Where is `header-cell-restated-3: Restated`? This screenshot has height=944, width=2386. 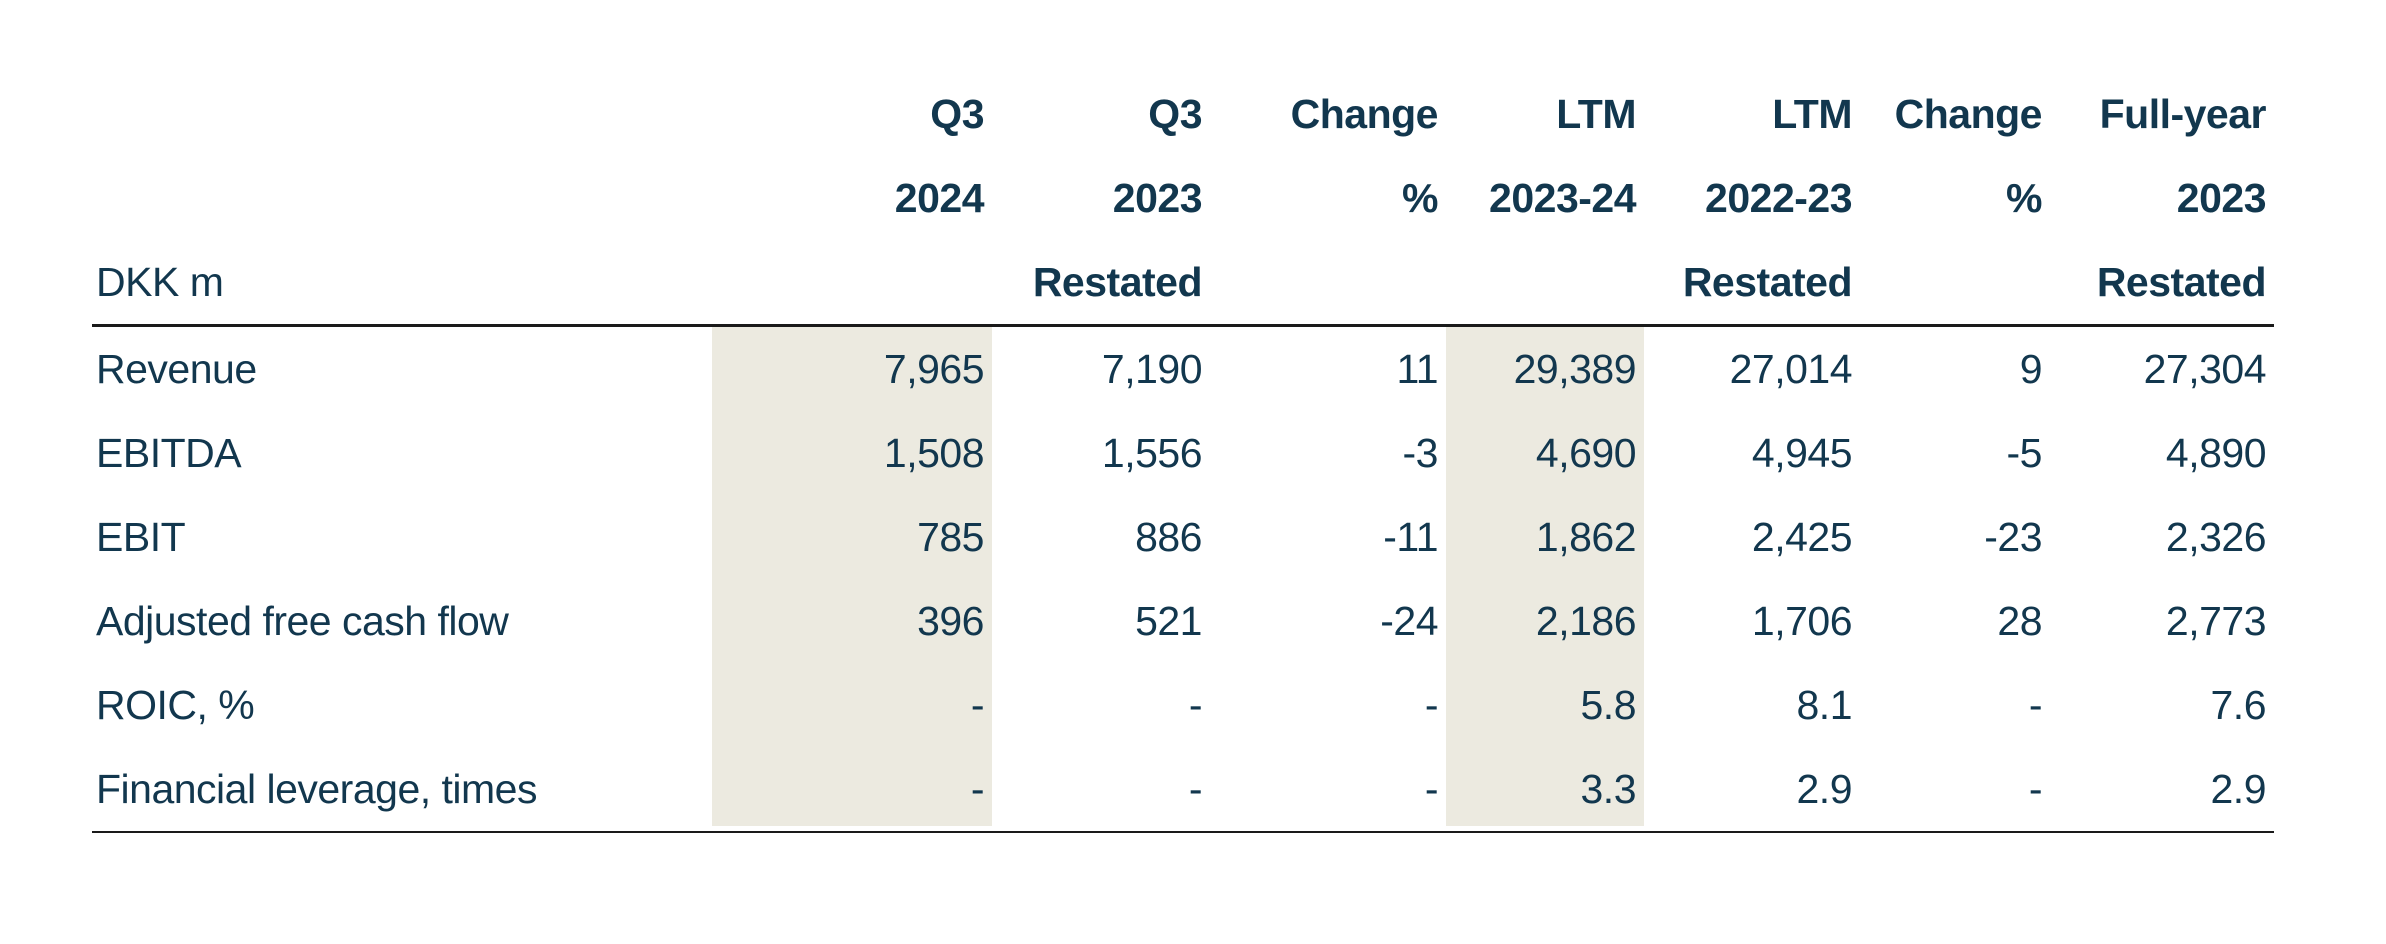
header-cell-restated-3: Restated is located at coordinates (2181, 281).